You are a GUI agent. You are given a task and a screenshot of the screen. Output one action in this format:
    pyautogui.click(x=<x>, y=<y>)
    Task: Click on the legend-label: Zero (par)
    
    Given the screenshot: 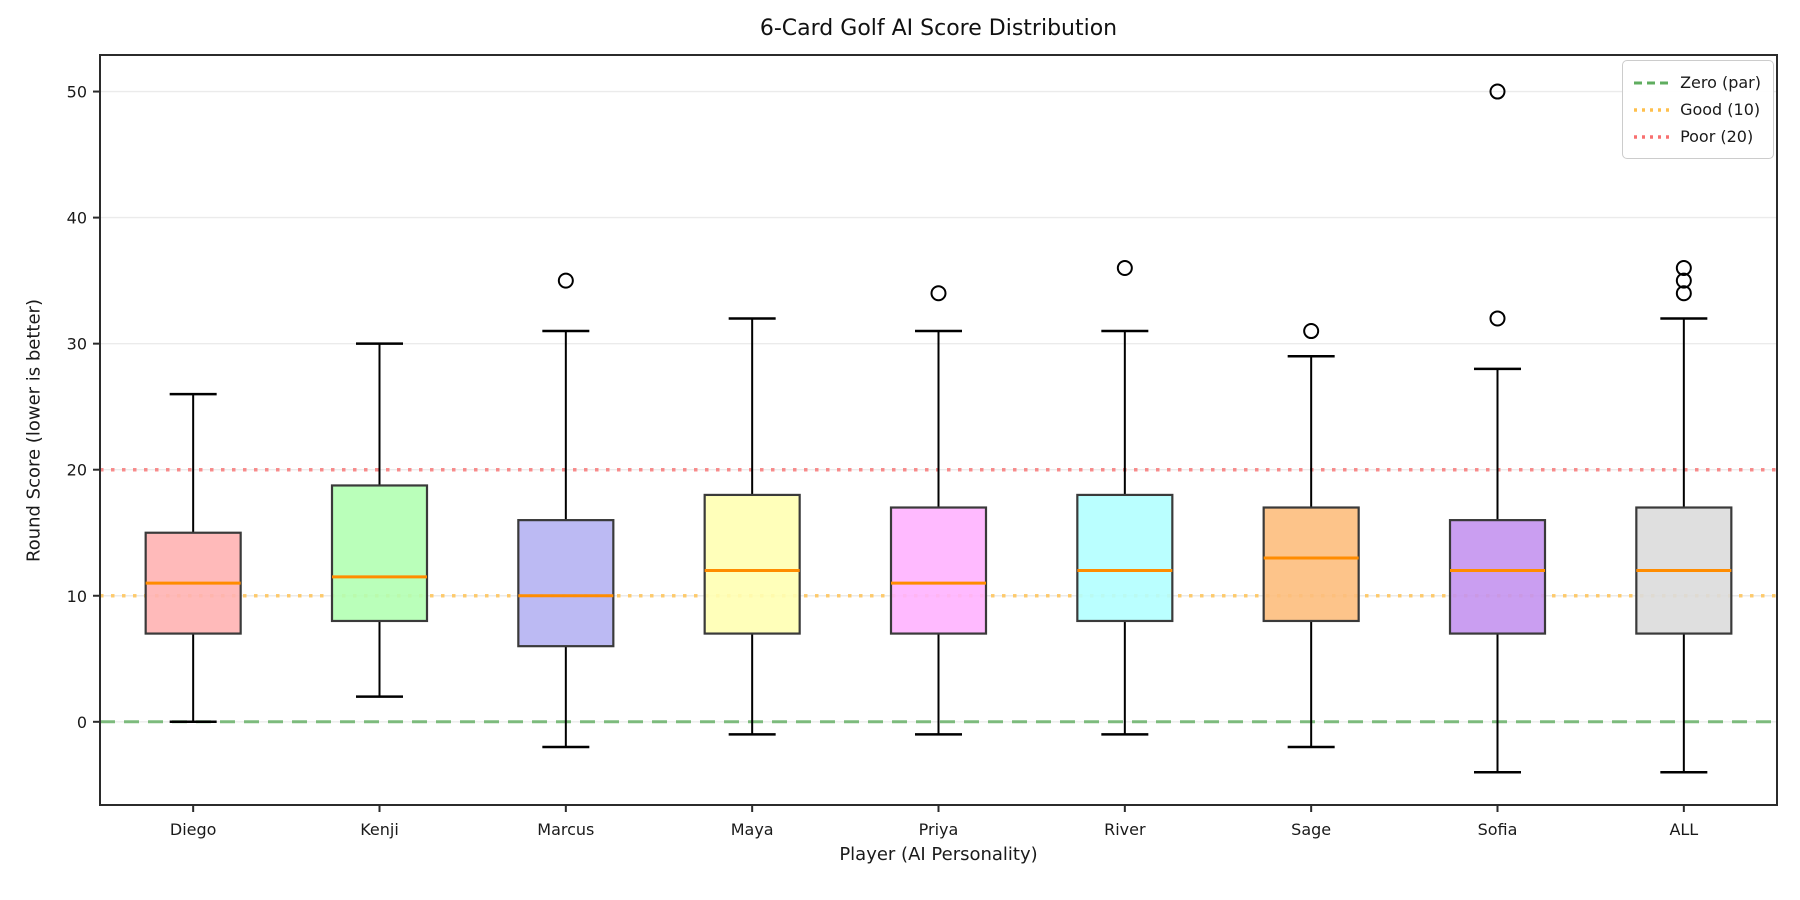 What is the action you would take?
    pyautogui.click(x=1720, y=82)
    